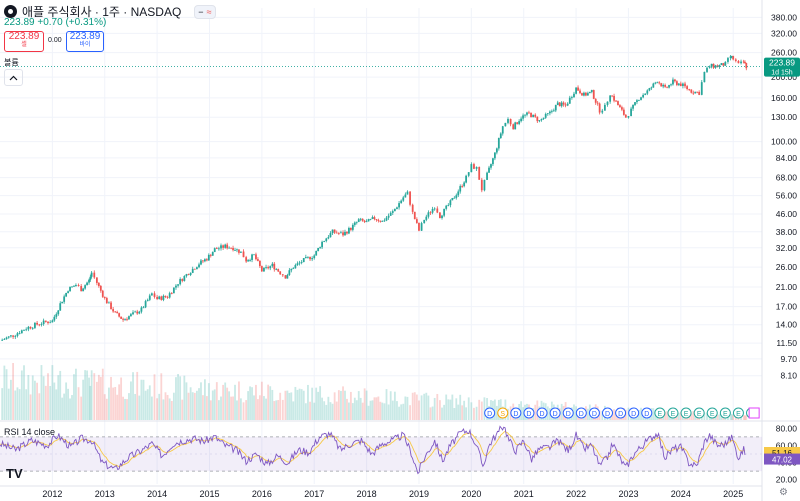 The height and width of the screenshot is (501, 800). I want to click on event-markers: DSDDDDDDDDDDDEEEEEEEE, so click(622, 413).